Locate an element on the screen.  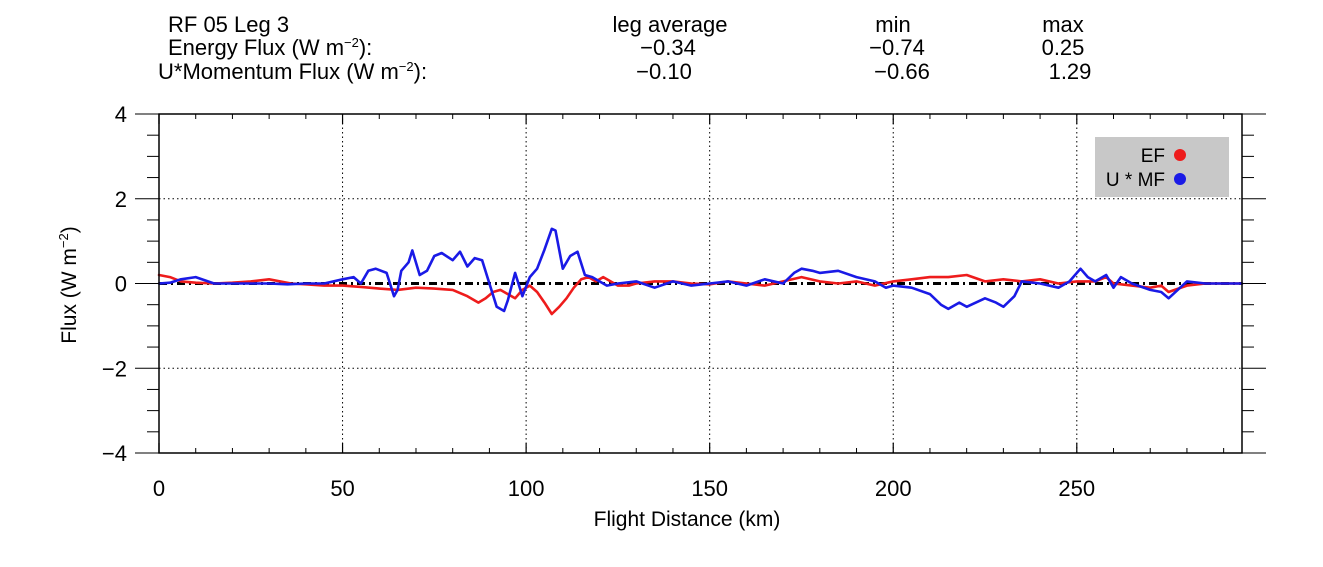
energy-flux-average: −0.34 is located at coordinates (668, 47).